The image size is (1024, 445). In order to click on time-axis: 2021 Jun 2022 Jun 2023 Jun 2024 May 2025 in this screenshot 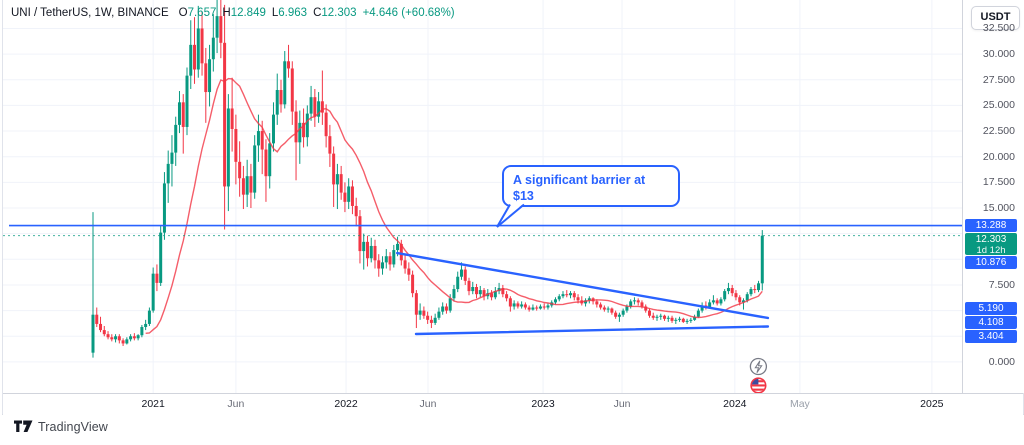, I will do `click(513, 404)`.